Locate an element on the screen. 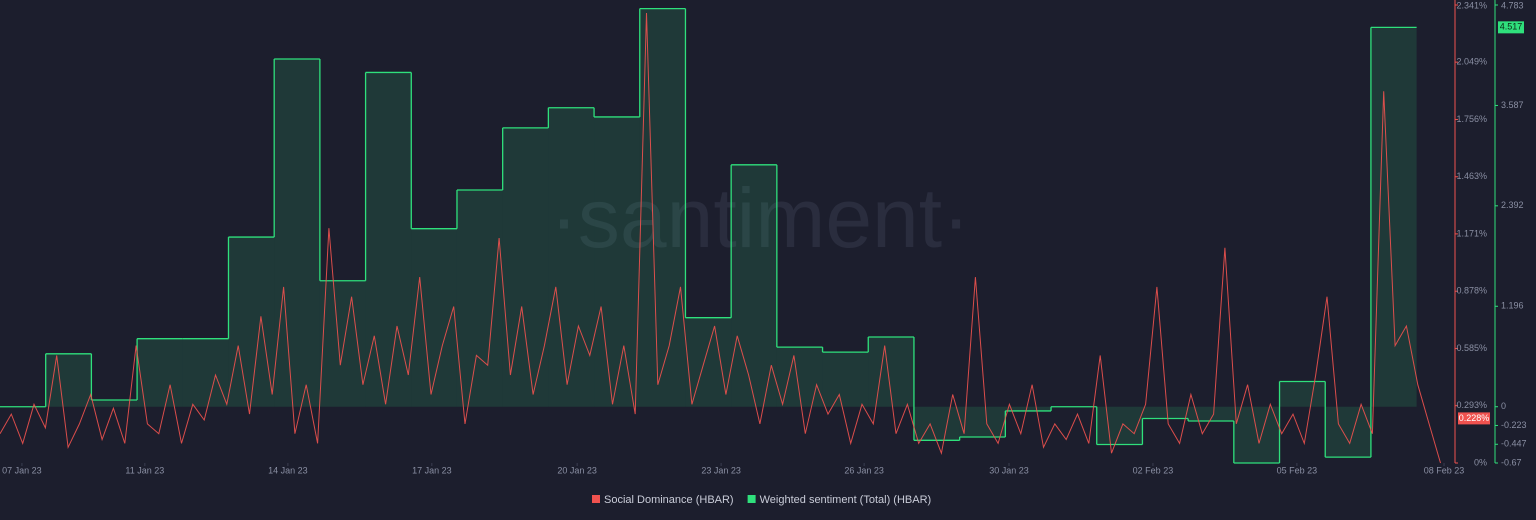 The height and width of the screenshot is (520, 1536). value-badge-label: 0.228% is located at coordinates (1474, 418).